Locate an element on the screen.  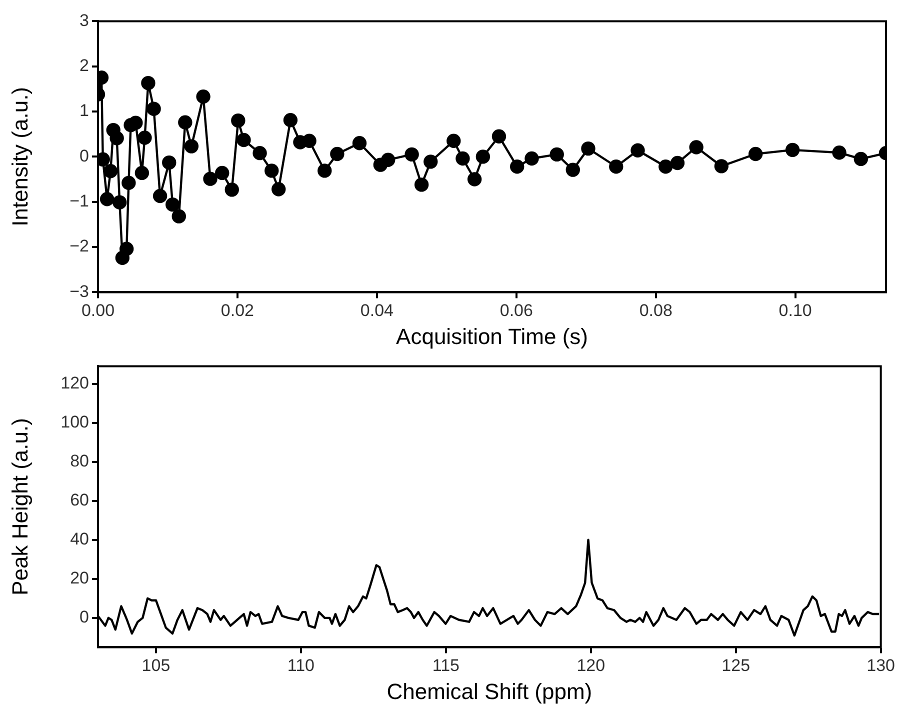
y-tick-label: 40 is located at coordinates (79, 539).